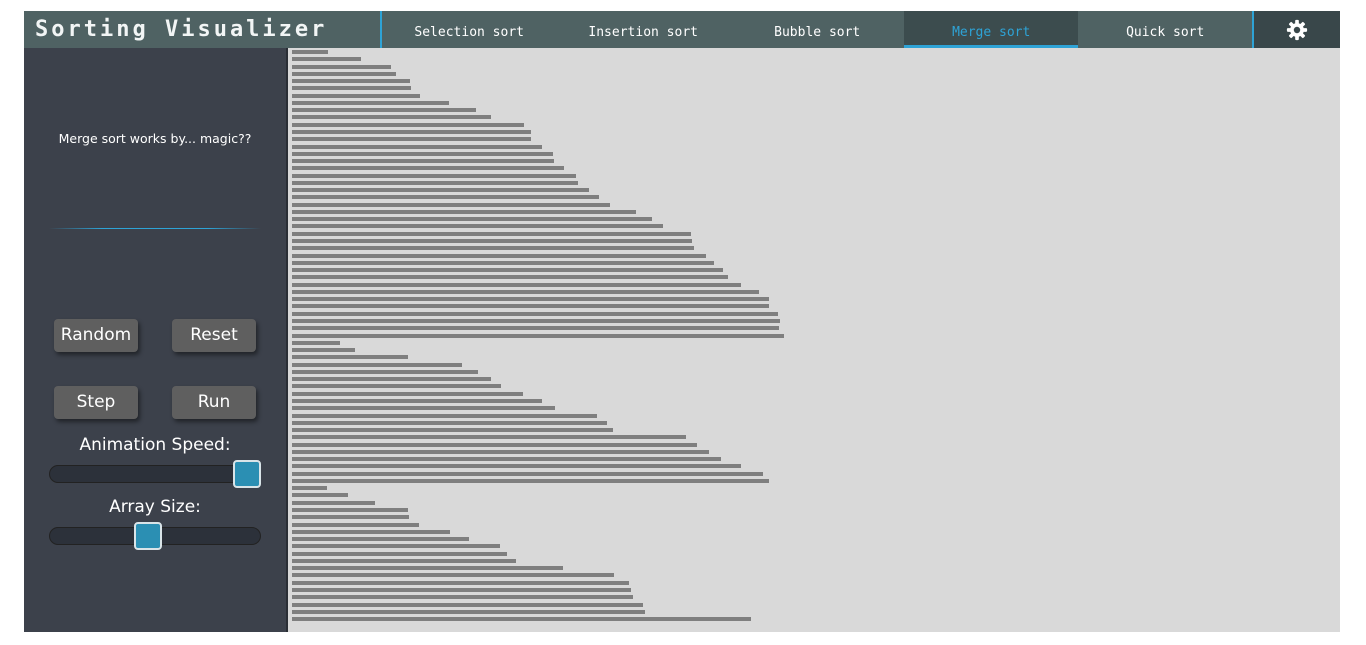 Image resolution: width=1366 pixels, height=645 pixels. I want to click on reset-button: Reset, so click(214, 335).